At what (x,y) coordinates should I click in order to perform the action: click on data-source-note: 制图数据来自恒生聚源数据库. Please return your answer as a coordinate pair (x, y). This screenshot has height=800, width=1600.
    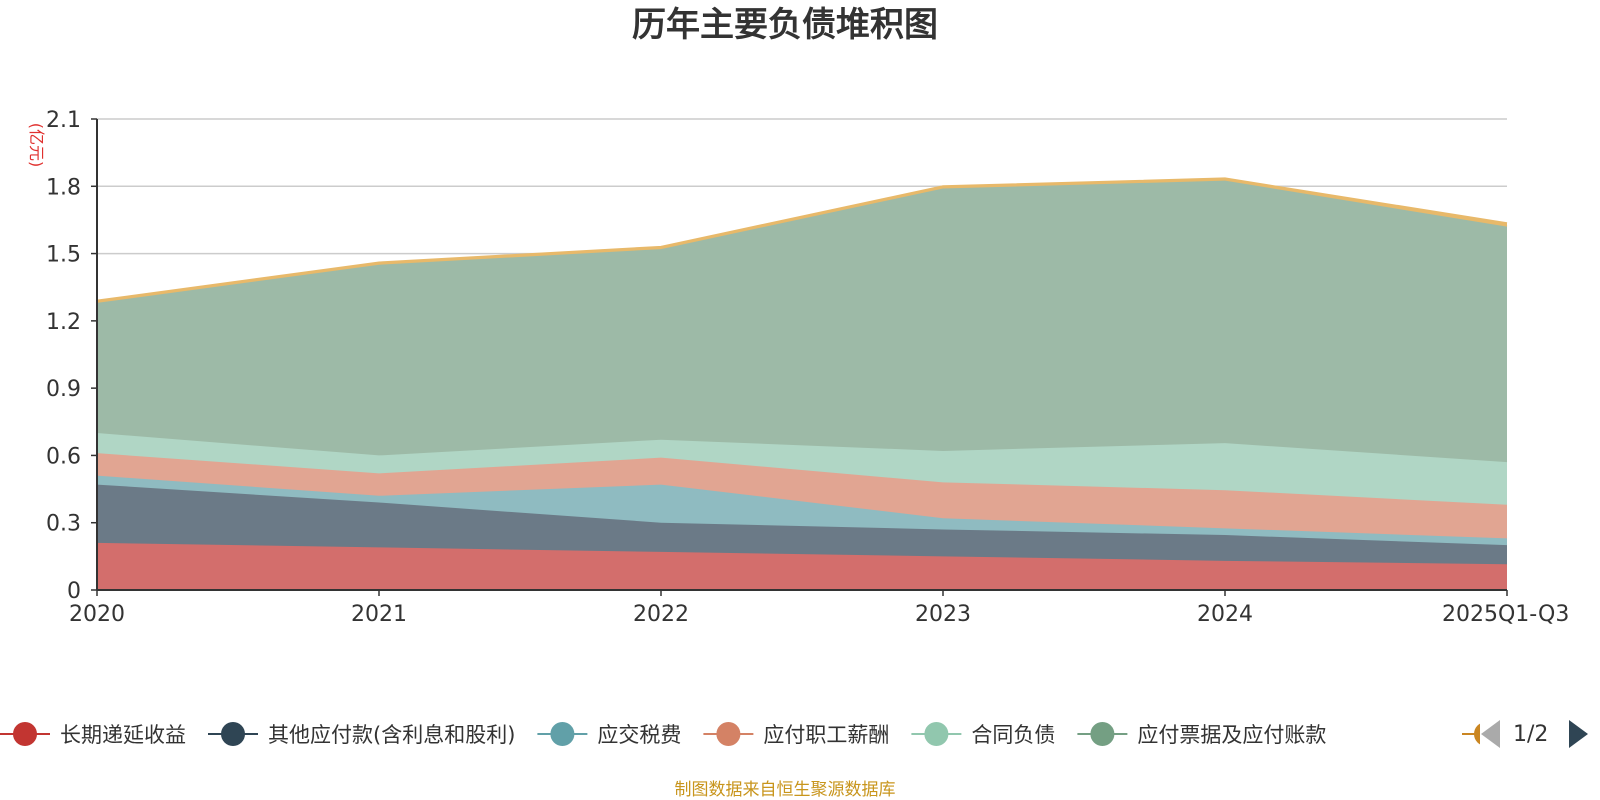
    Looking at the image, I should click on (785, 790).